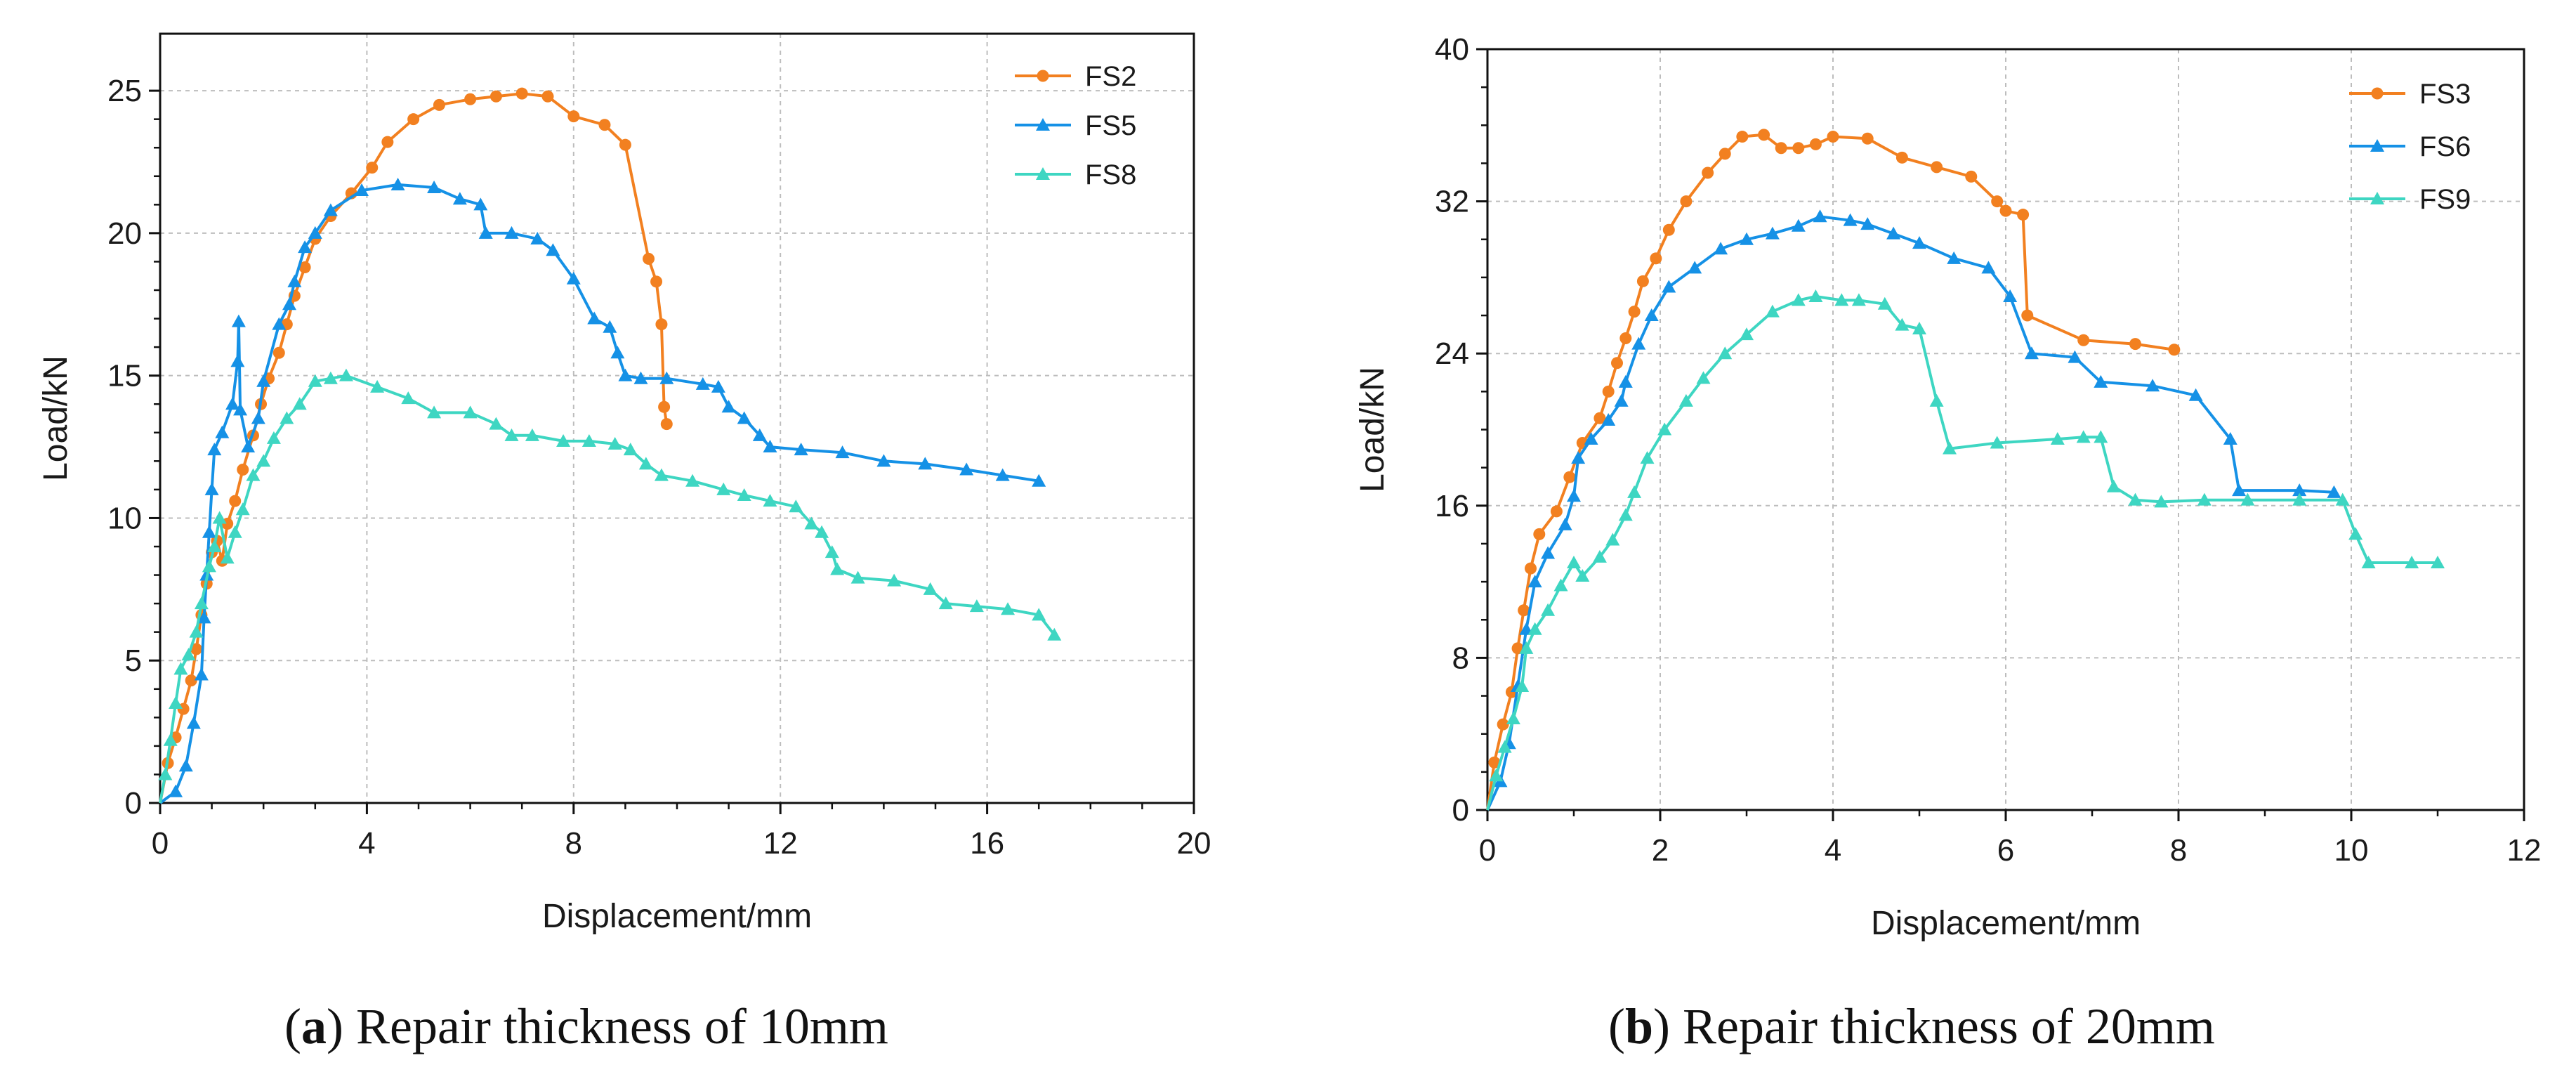  I want to click on chart-b-y-tick-label: 24, so click(1452, 354).